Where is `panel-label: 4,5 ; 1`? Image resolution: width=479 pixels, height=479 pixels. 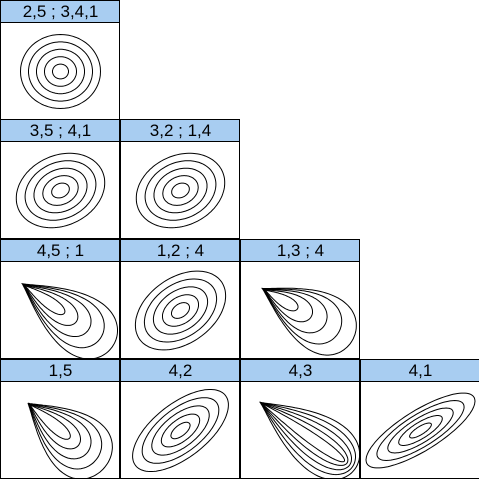
panel-label: 4,5 ; 1 is located at coordinates (60, 250).